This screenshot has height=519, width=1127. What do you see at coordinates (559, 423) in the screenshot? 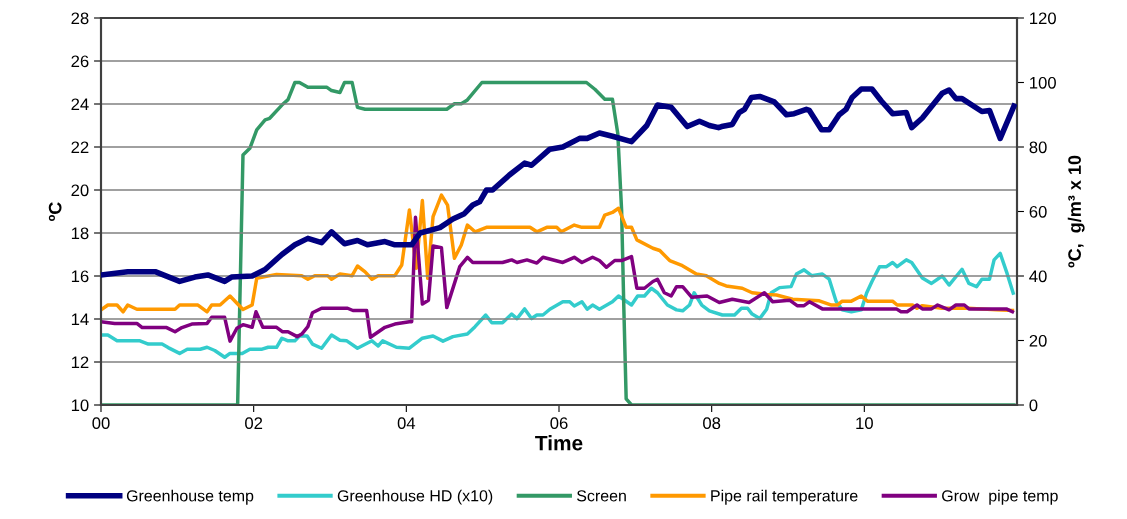
I see `x-tick-label: 06` at bounding box center [559, 423].